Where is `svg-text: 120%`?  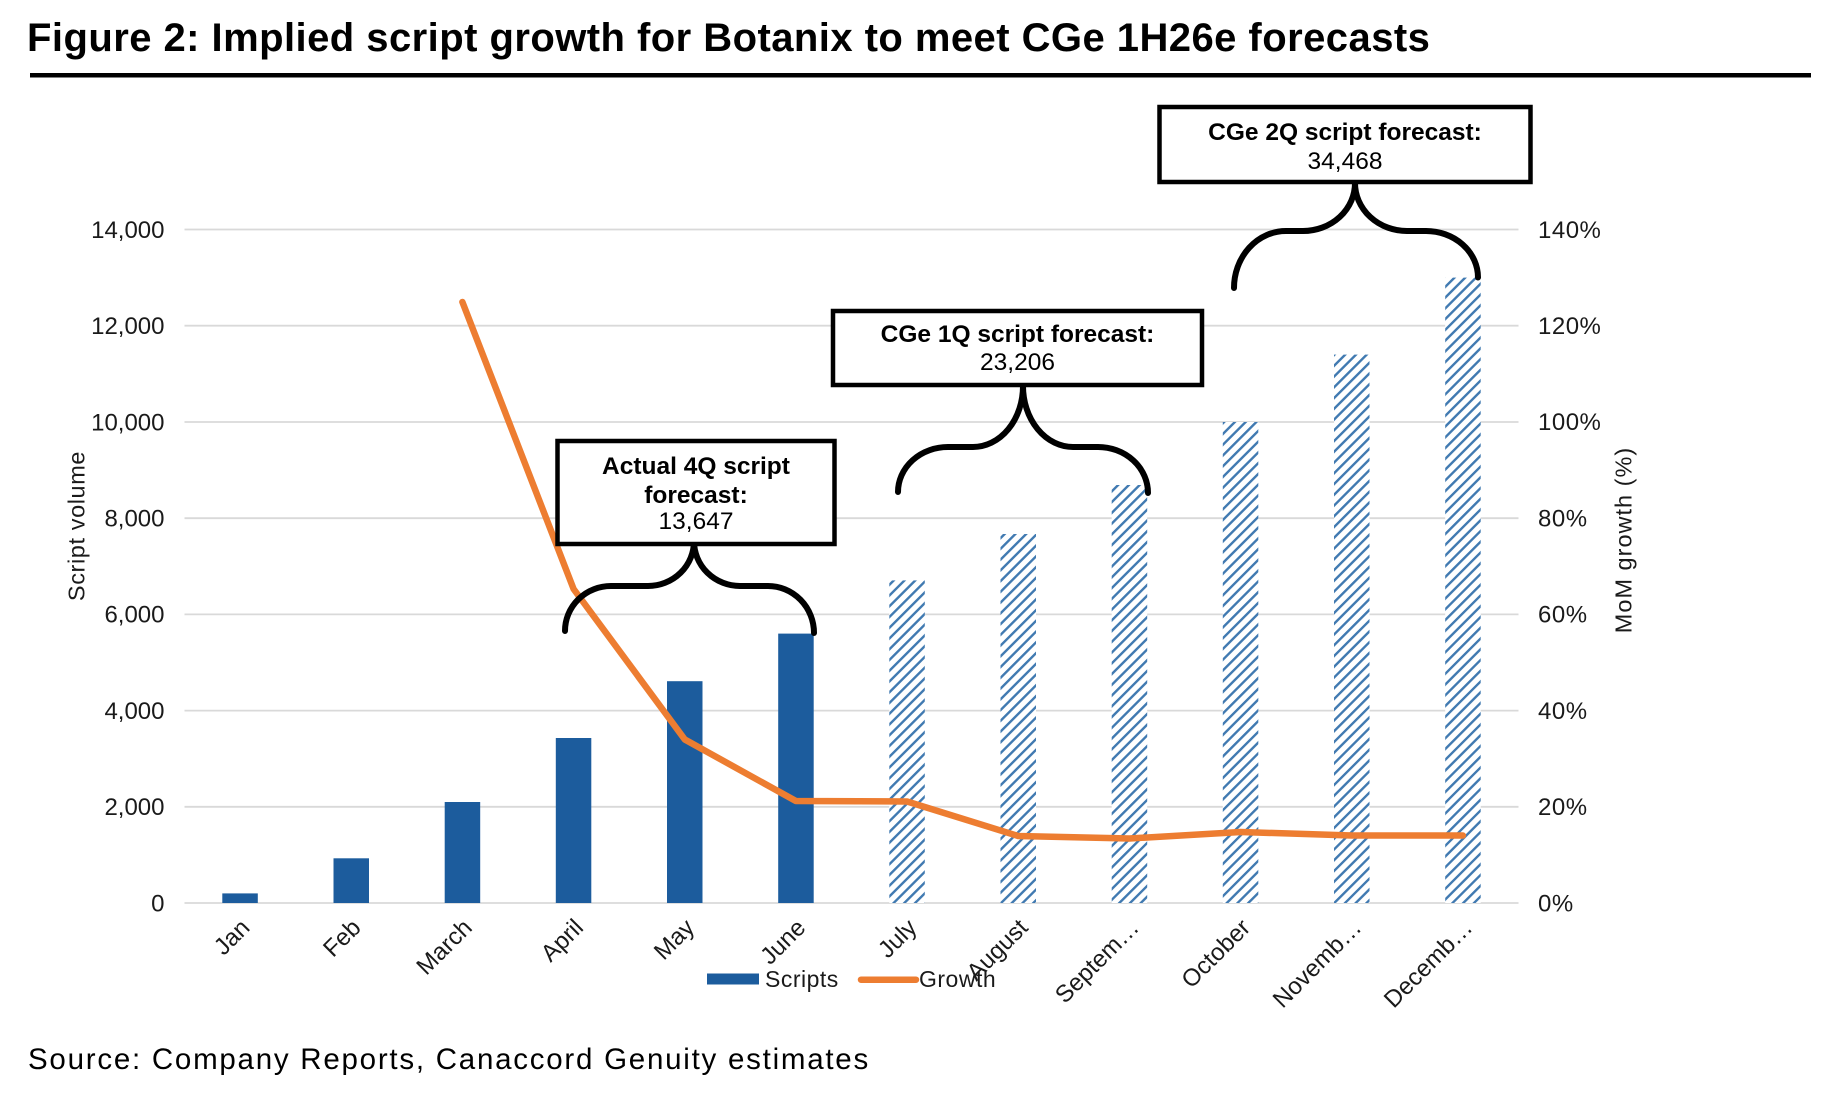 svg-text: 120% is located at coordinates (1569, 326).